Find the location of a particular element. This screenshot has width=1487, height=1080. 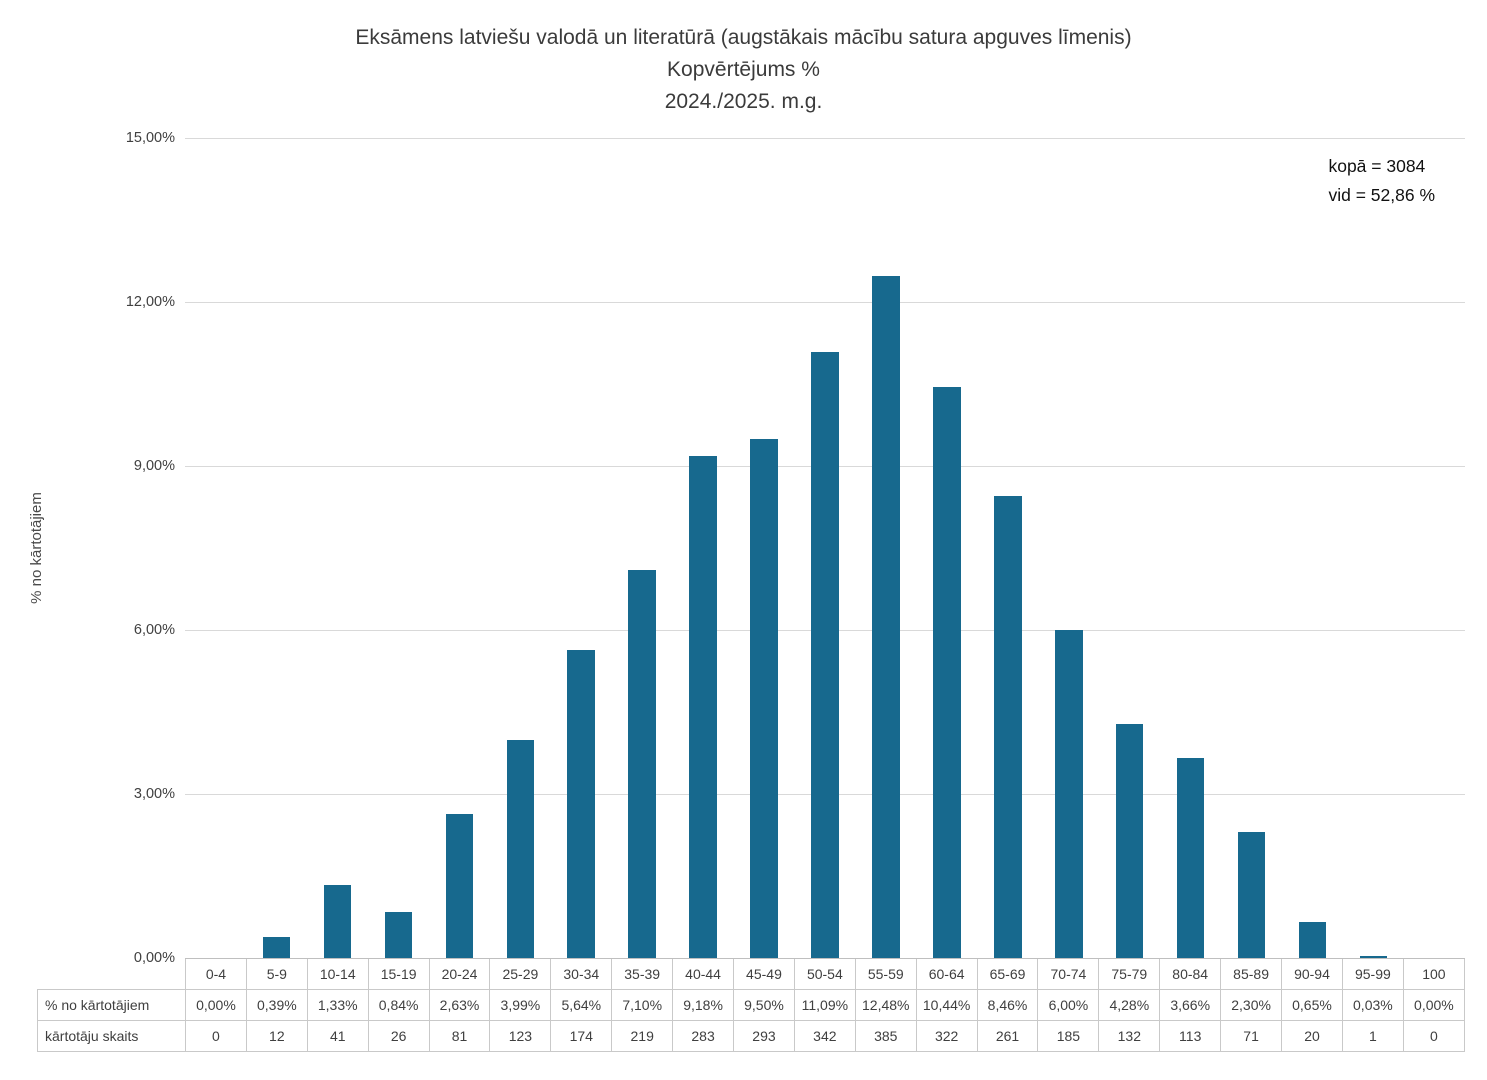

percent-cell: 3,66% is located at coordinates (1190, 1005).